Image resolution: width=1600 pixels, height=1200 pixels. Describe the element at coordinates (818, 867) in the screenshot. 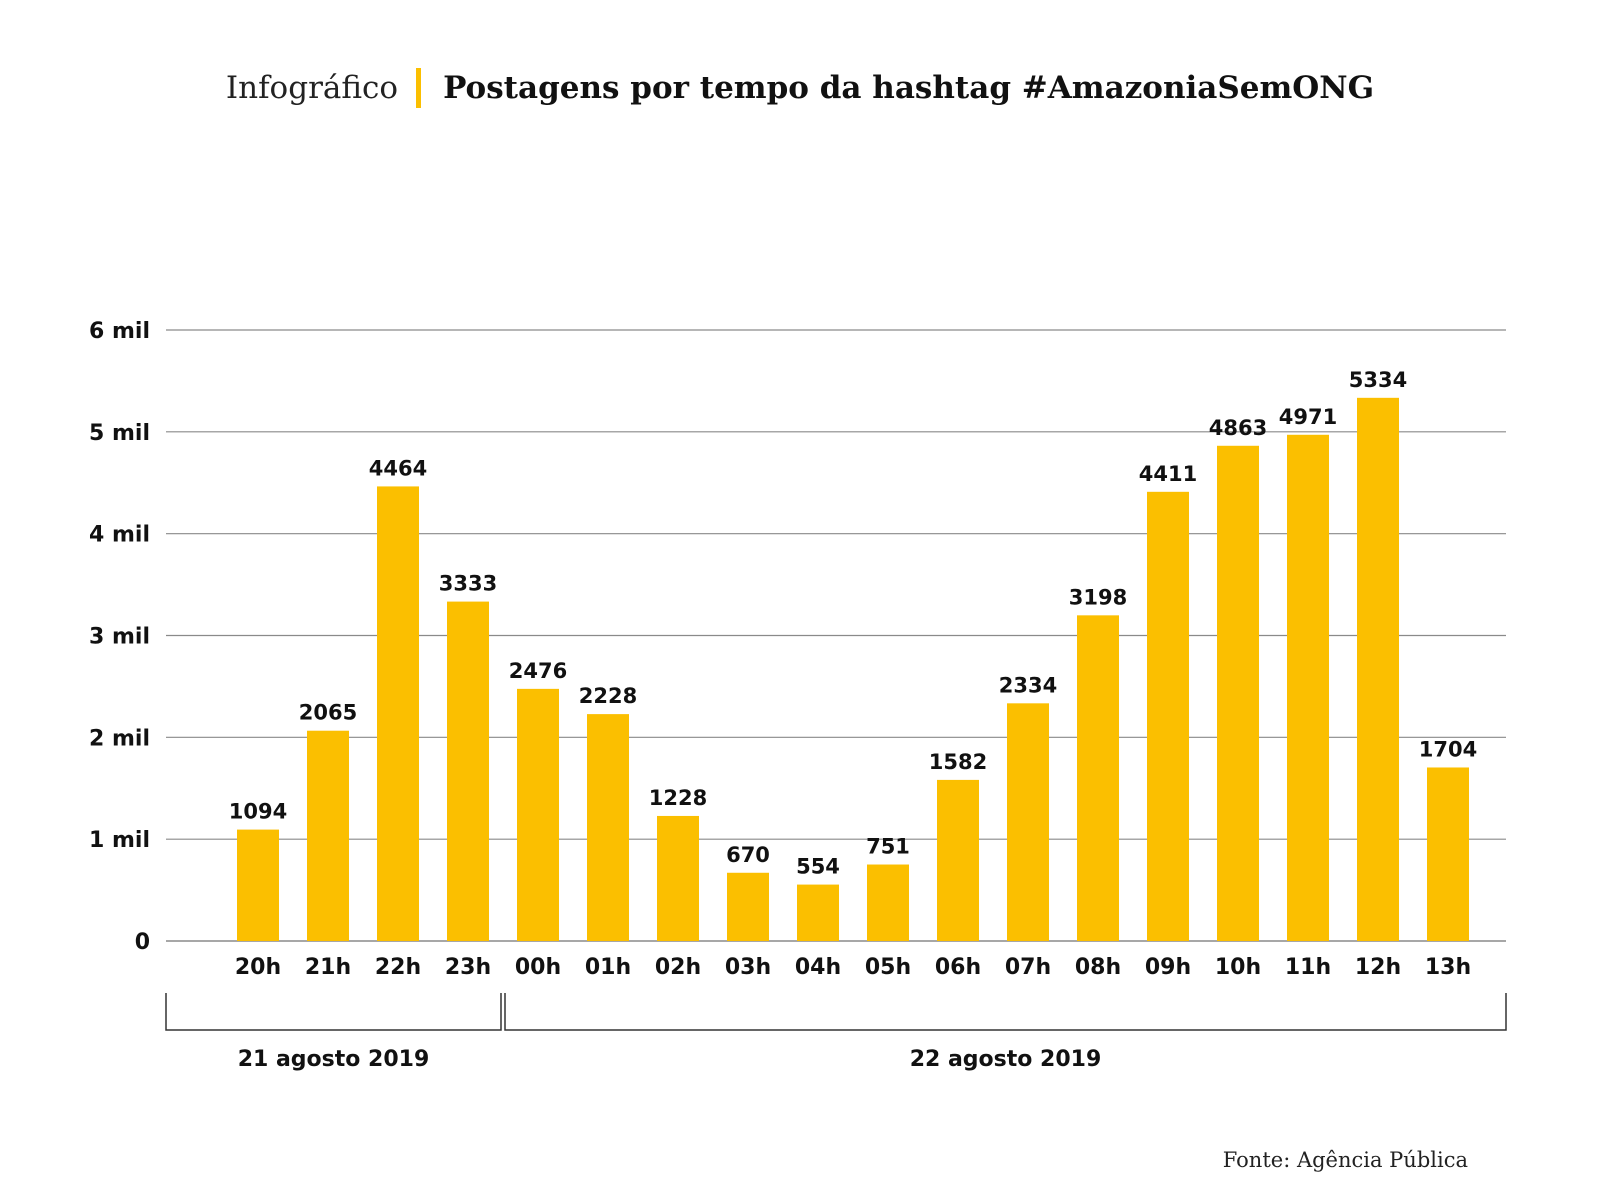

I see `data-label: 554` at that location.